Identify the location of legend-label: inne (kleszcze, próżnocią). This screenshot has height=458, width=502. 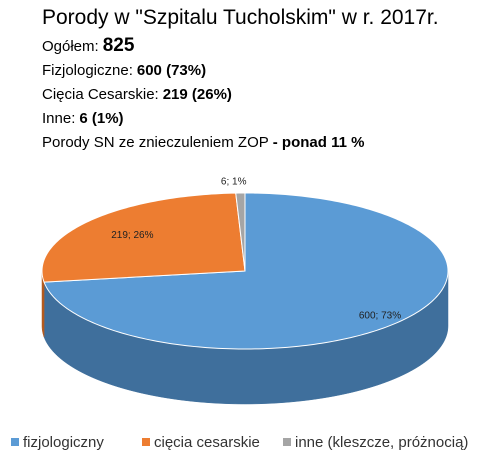
(381, 442).